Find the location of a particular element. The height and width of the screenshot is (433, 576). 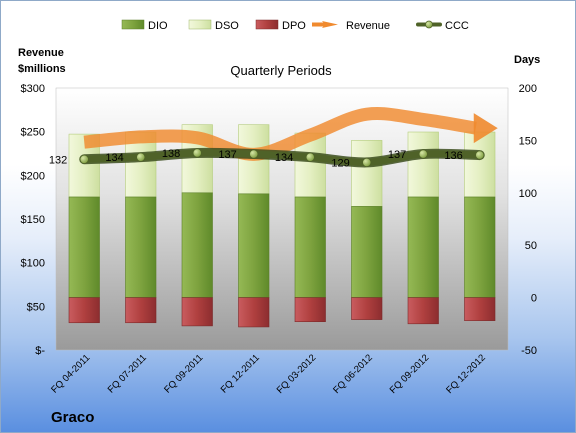

left-tick-label: $50 is located at coordinates (36, 307).